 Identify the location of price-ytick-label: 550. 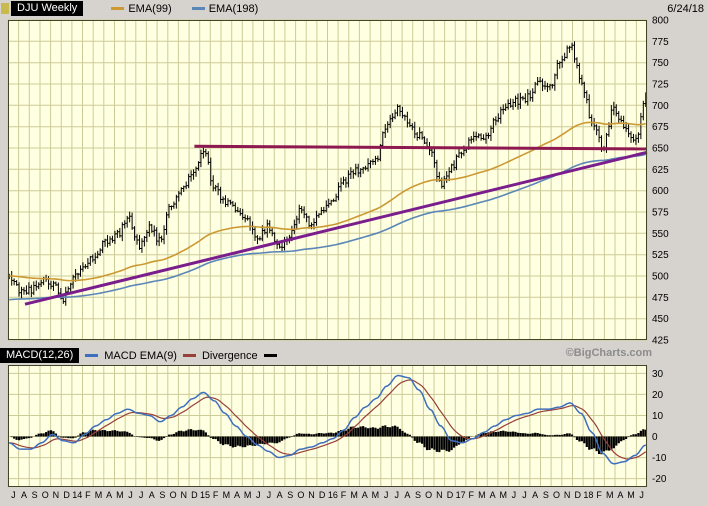
(660, 234).